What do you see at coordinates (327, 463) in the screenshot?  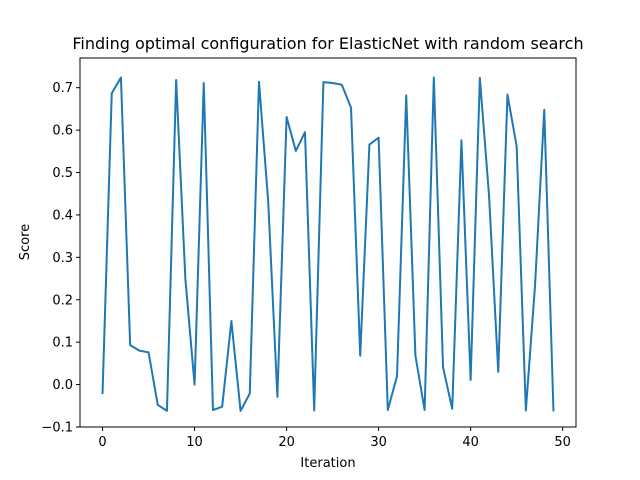 I see `x-axis-label: Iteration` at bounding box center [327, 463].